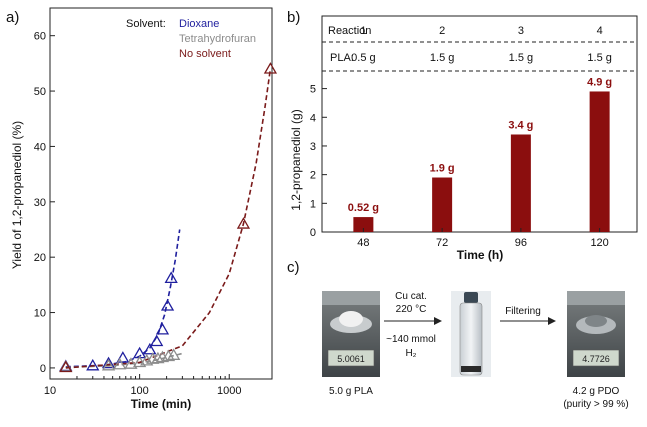 The width and height of the screenshot is (647, 427). Describe the element at coordinates (313, 90) in the screenshot. I see `y-tick-label: 5` at that location.